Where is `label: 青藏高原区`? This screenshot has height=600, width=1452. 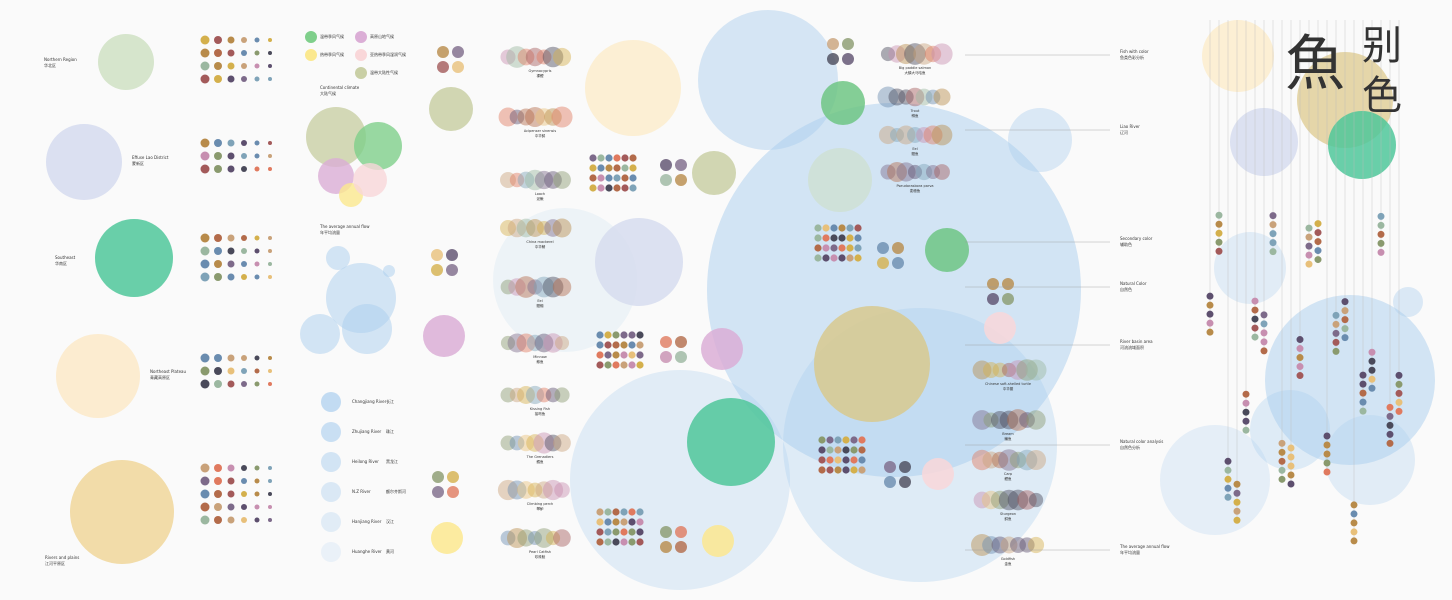
label: 青藏高原区 is located at coordinates (160, 377).